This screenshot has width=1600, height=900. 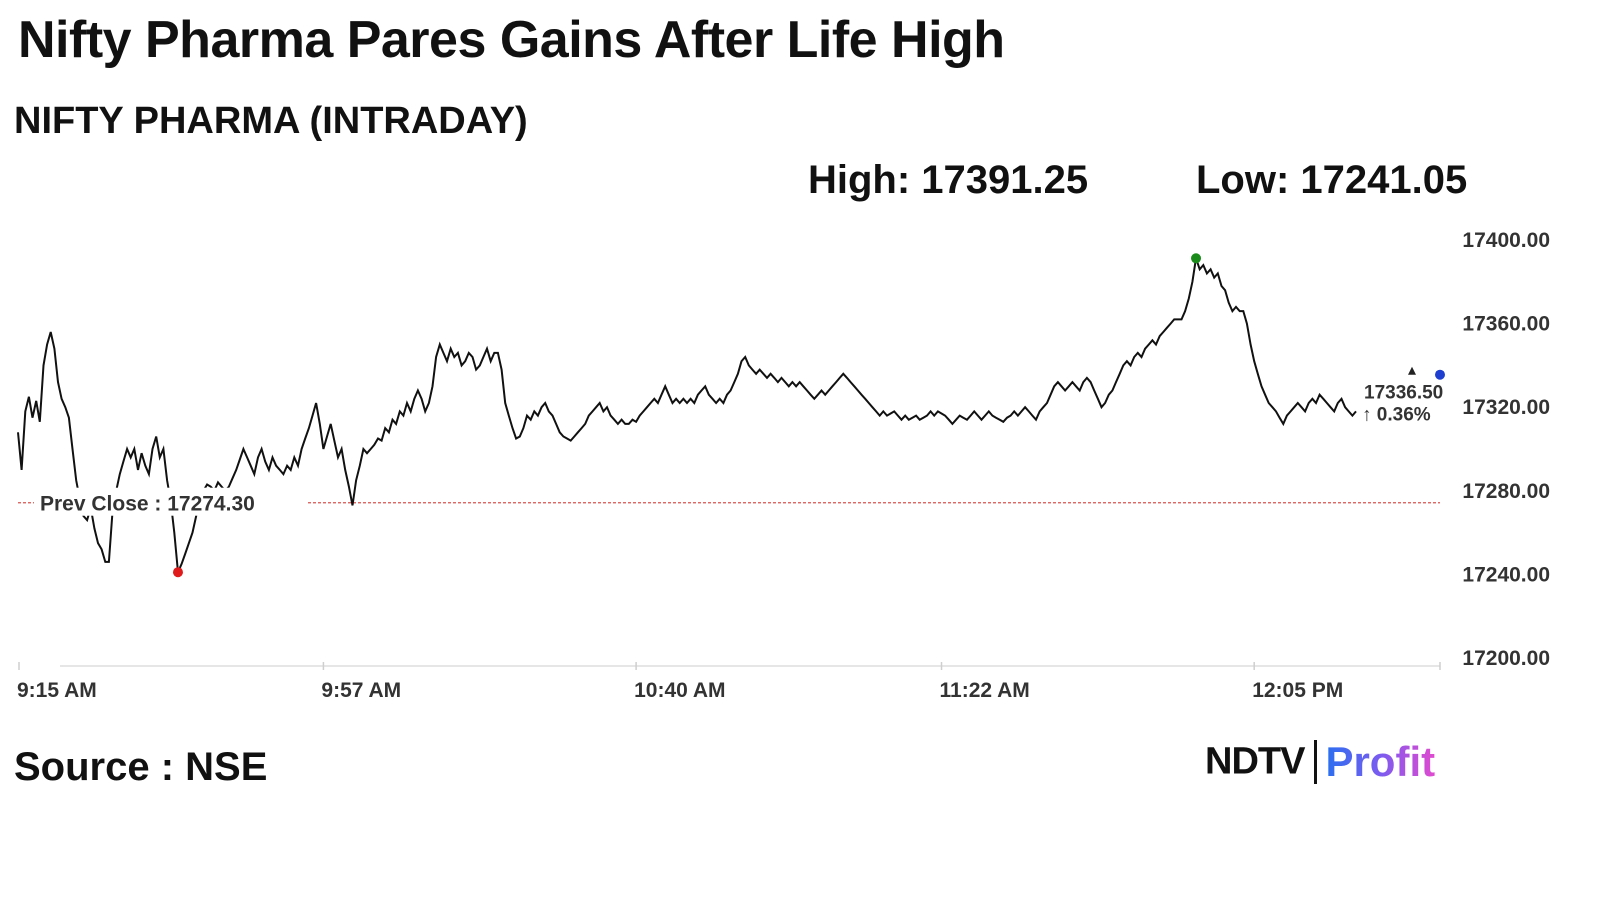 What do you see at coordinates (1506, 574) in the screenshot?
I see `y-tick-label: 17240.00` at bounding box center [1506, 574].